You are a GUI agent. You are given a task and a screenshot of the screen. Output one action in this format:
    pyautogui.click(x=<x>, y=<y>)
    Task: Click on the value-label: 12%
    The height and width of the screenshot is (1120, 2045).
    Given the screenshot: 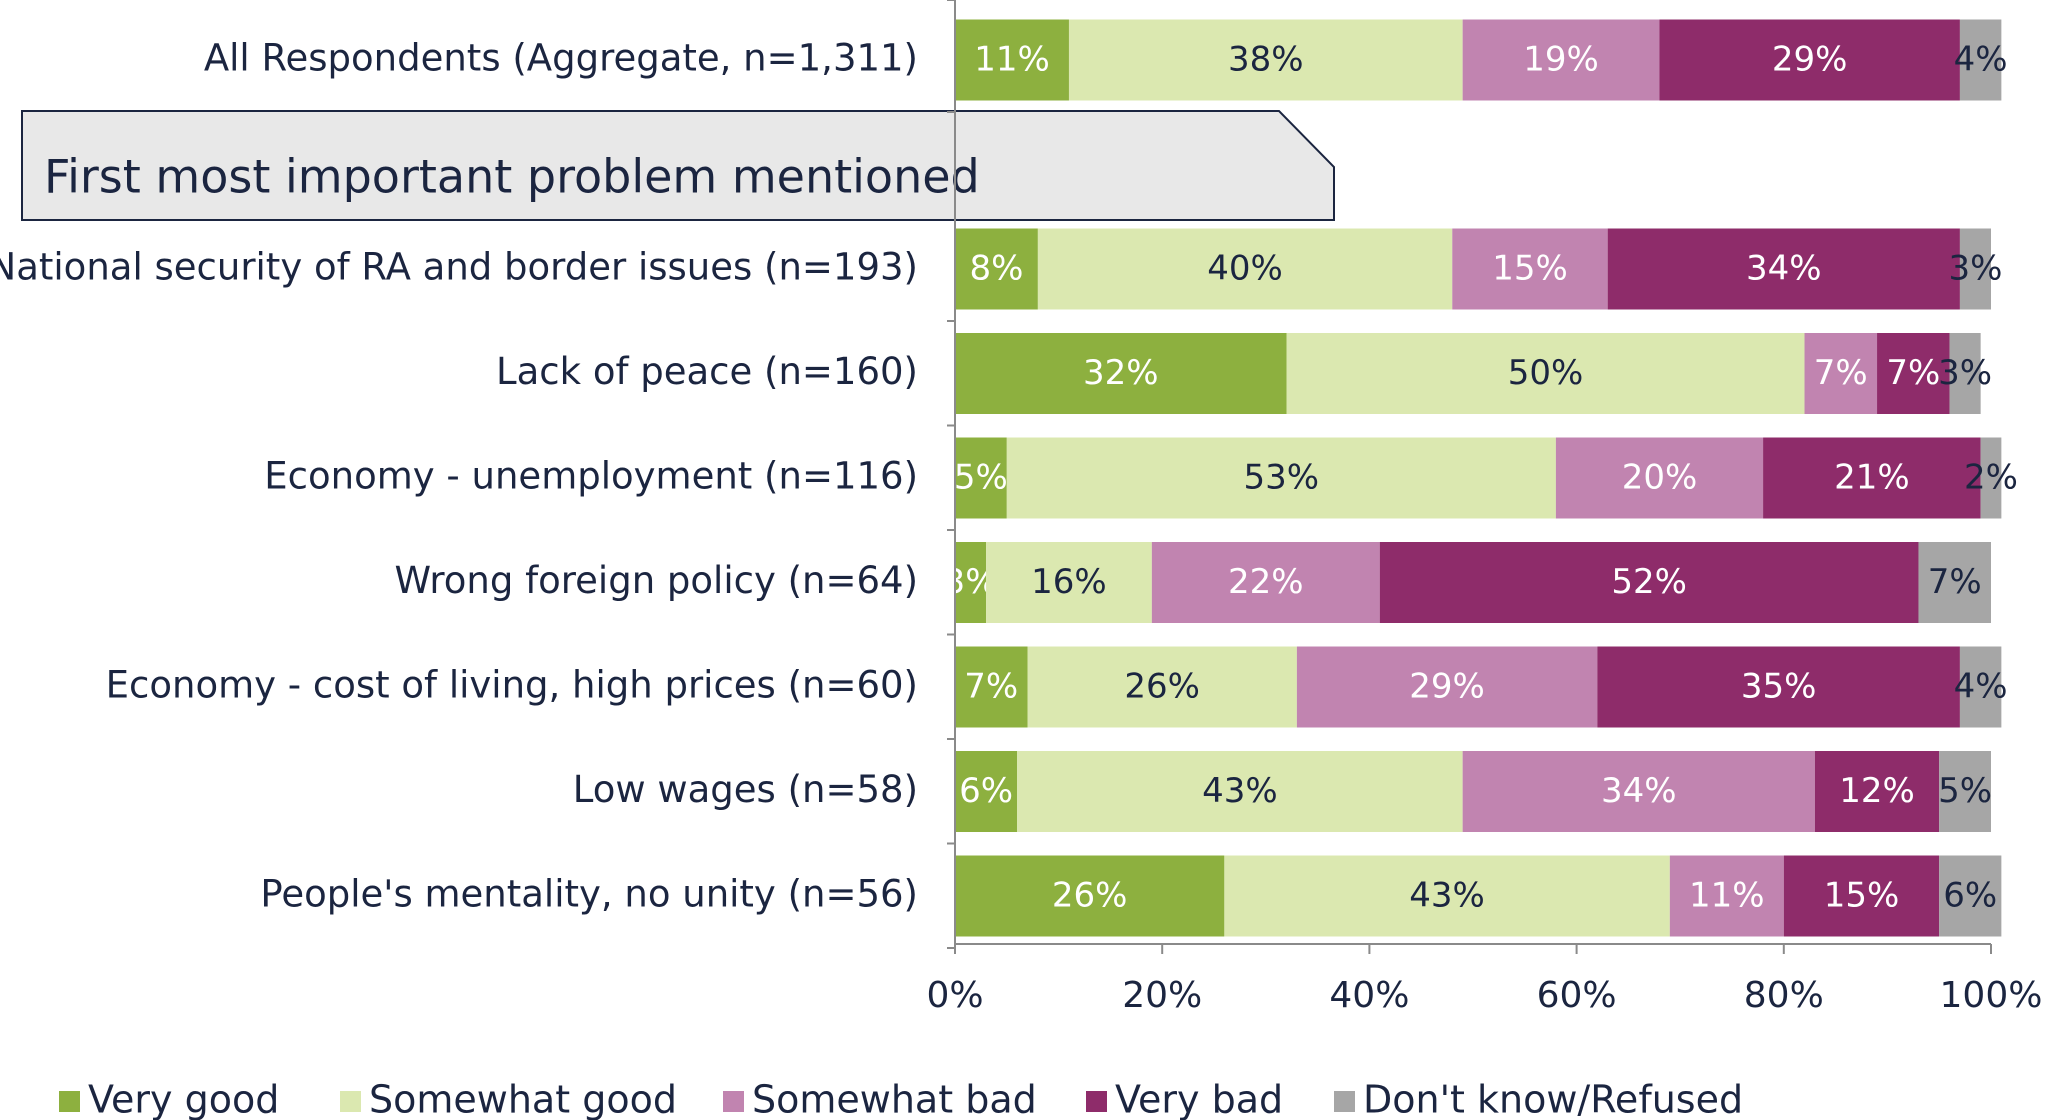 What is the action you would take?
    pyautogui.click(x=1877, y=791)
    